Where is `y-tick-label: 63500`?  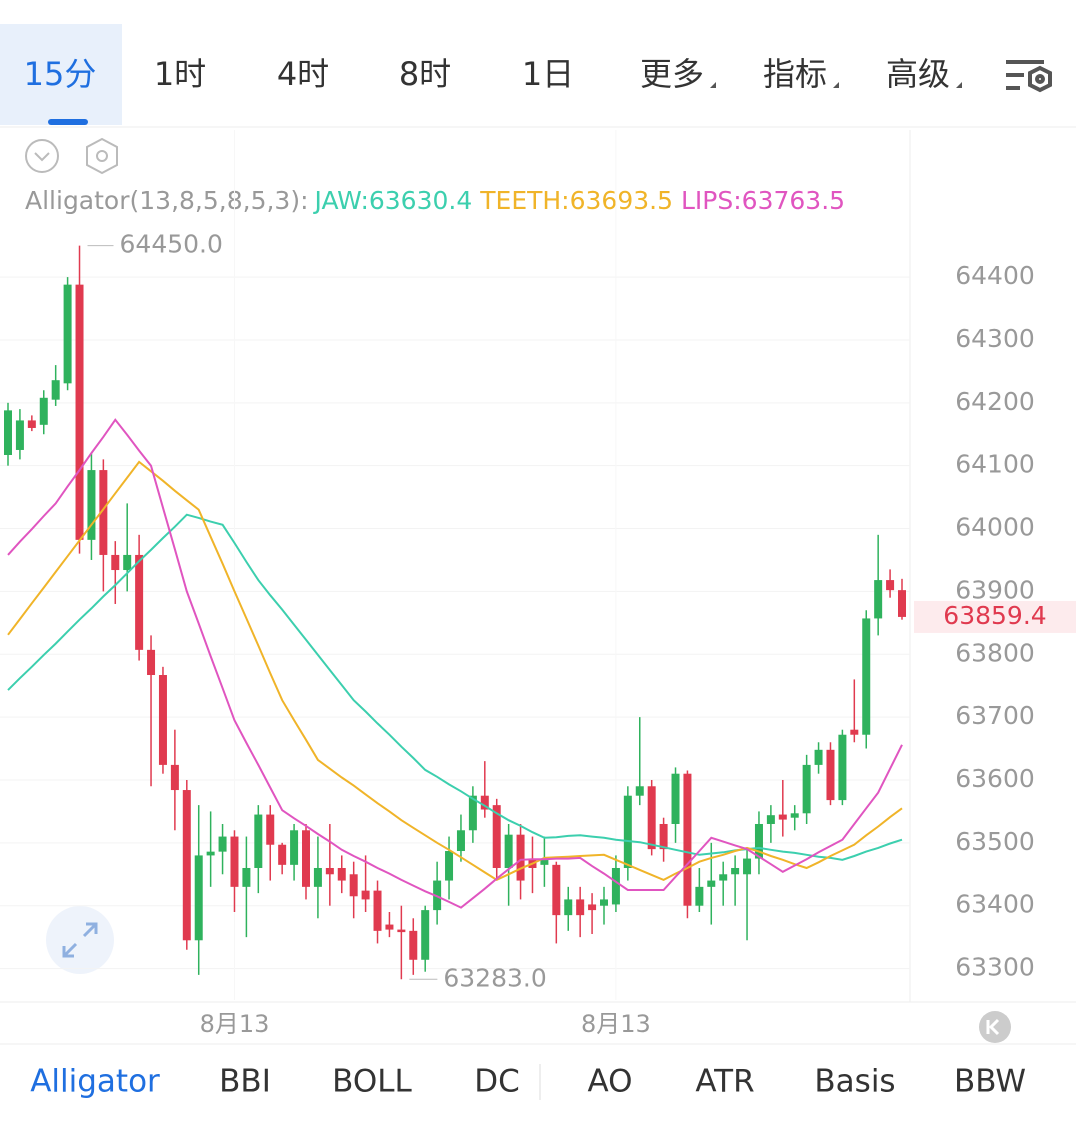 y-tick-label: 63500 is located at coordinates (995, 841).